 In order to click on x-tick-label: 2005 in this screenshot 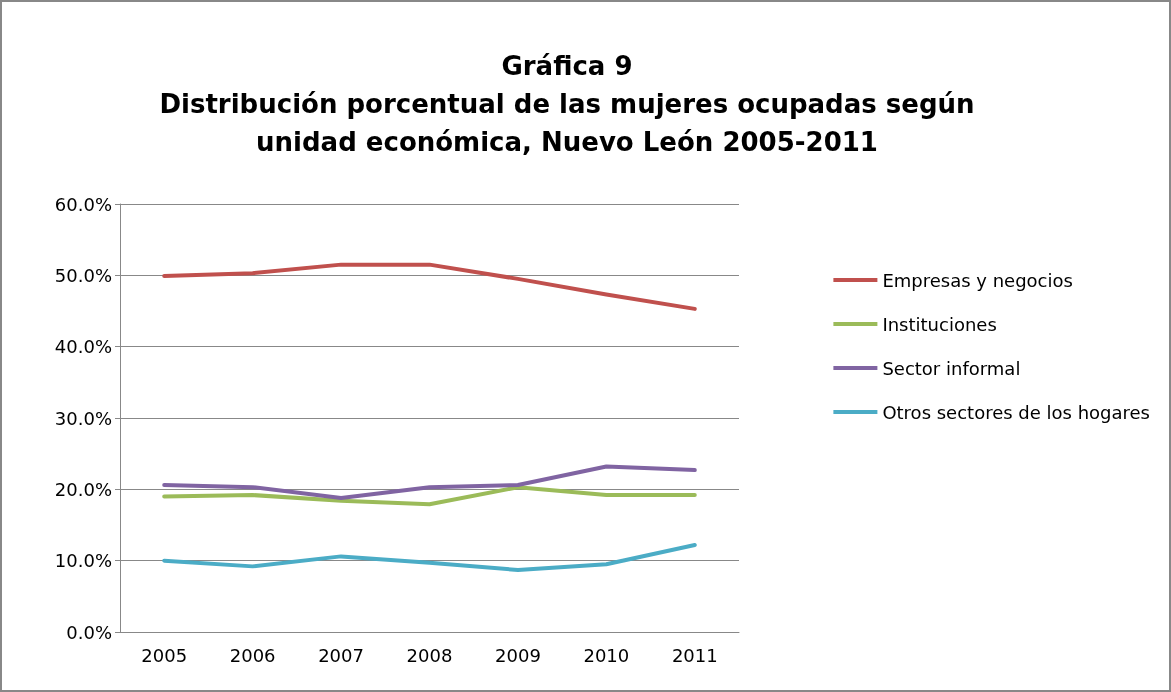, I will do `click(164, 655)`.